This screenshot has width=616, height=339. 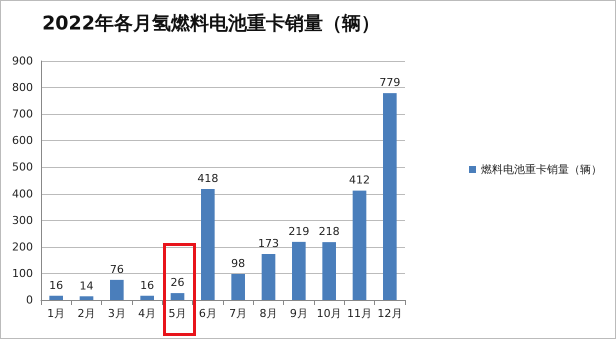 I want to click on x-tick-label: 3月, so click(x=117, y=313).